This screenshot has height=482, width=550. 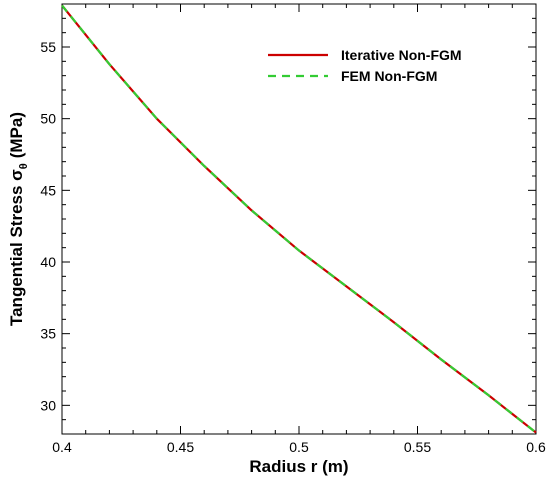 What do you see at coordinates (48, 119) in the screenshot?
I see `y-tick-label: 50` at bounding box center [48, 119].